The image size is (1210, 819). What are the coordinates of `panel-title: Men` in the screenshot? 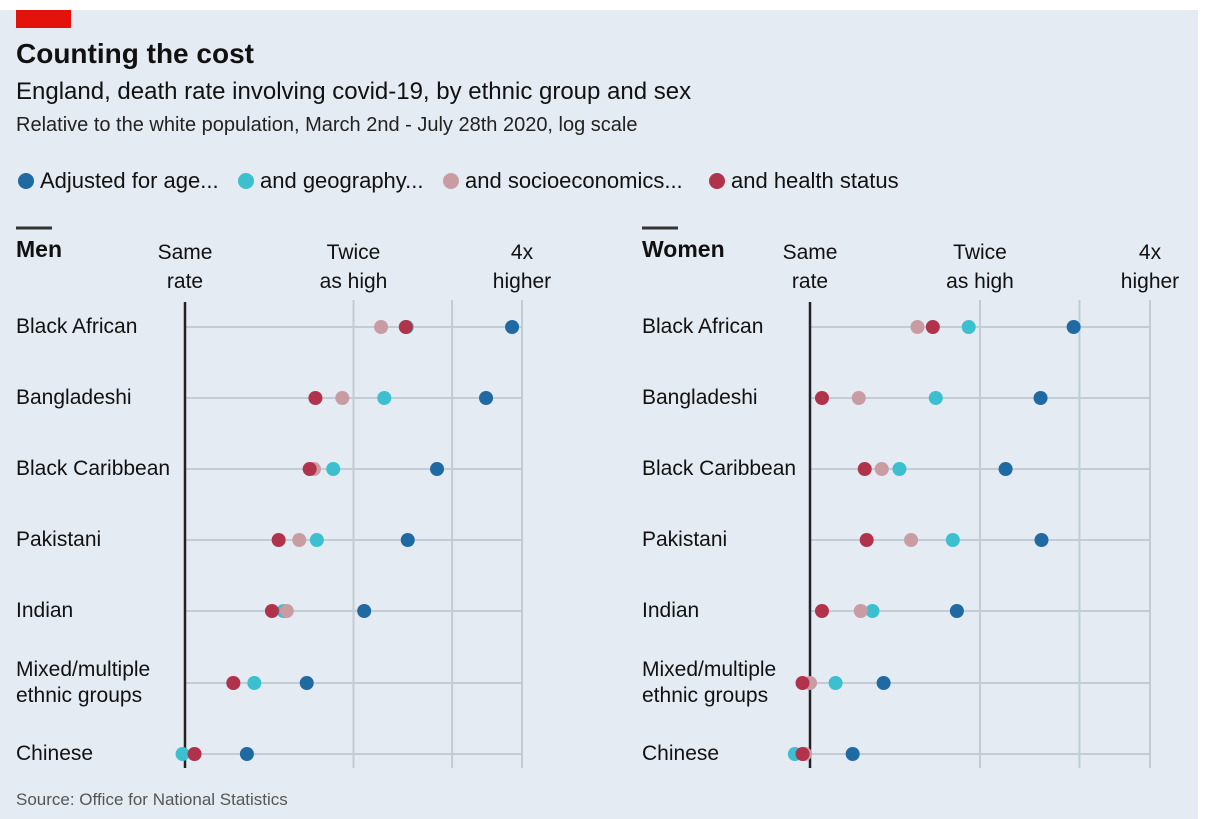 It's located at (39, 249).